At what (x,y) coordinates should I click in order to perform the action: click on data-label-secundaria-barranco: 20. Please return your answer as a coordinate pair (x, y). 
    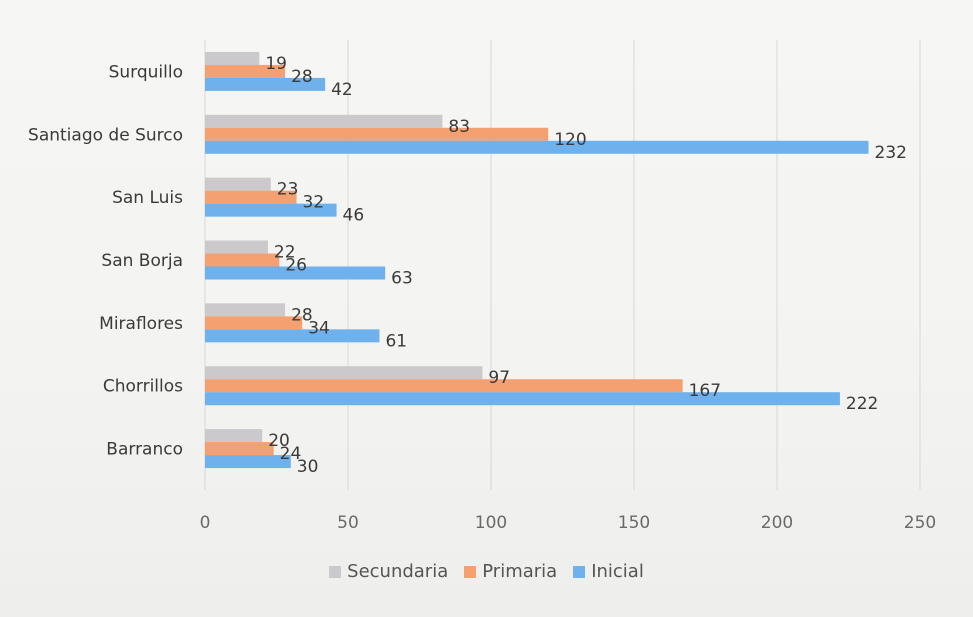
    Looking at the image, I should click on (279, 441).